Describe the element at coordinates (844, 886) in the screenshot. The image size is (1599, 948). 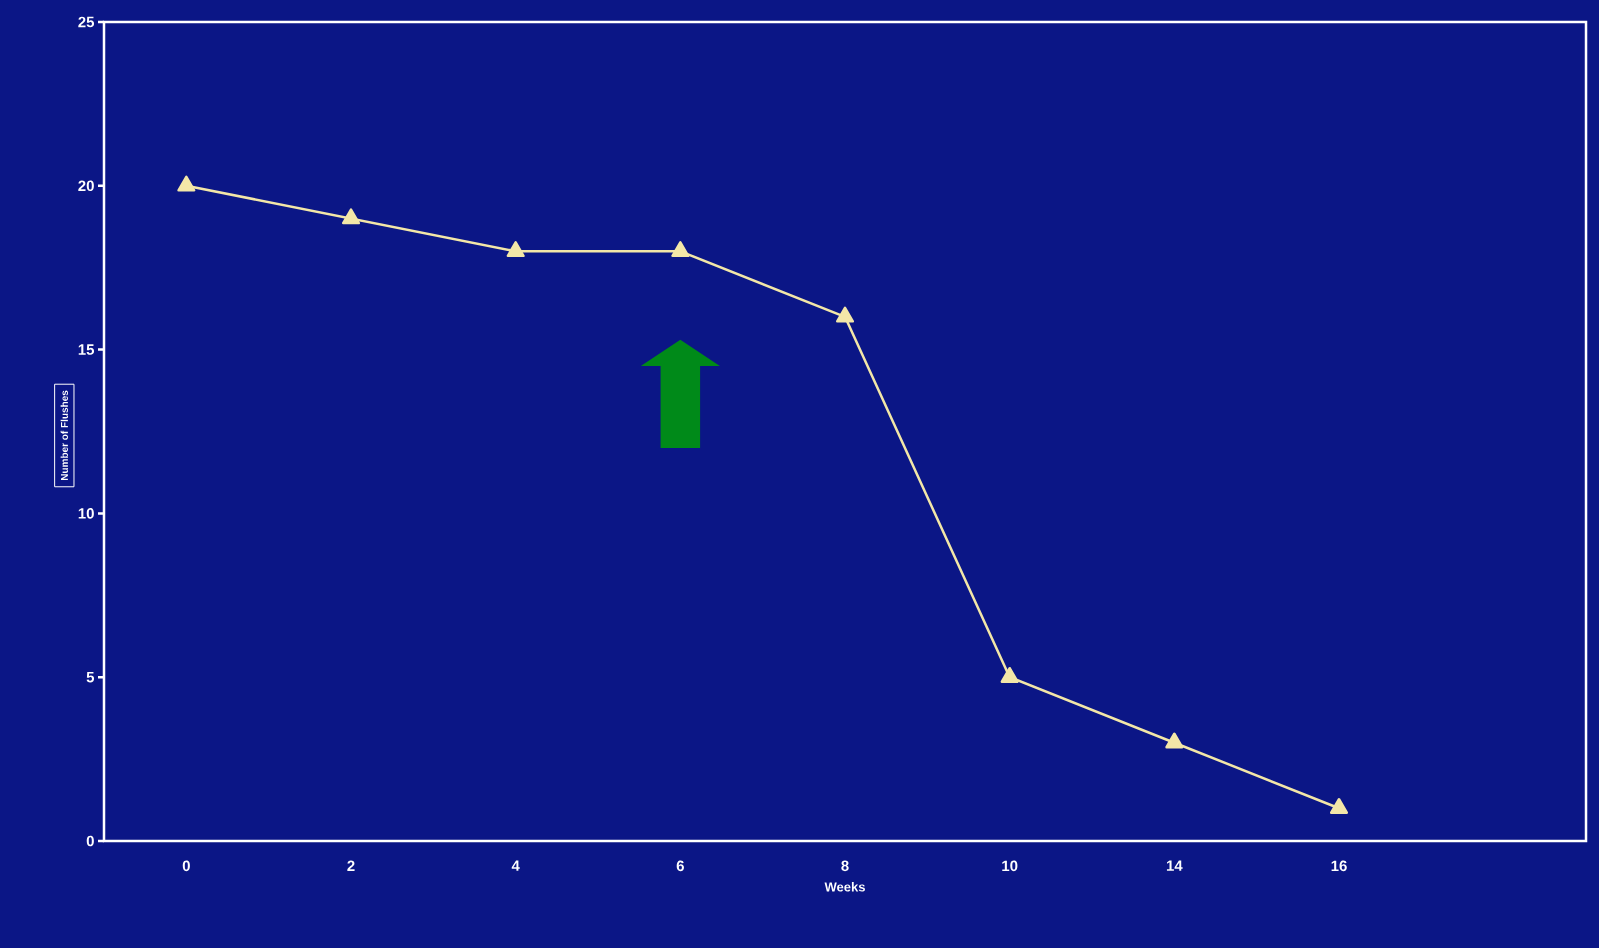
I see `x-axis-title: Weeks` at that location.